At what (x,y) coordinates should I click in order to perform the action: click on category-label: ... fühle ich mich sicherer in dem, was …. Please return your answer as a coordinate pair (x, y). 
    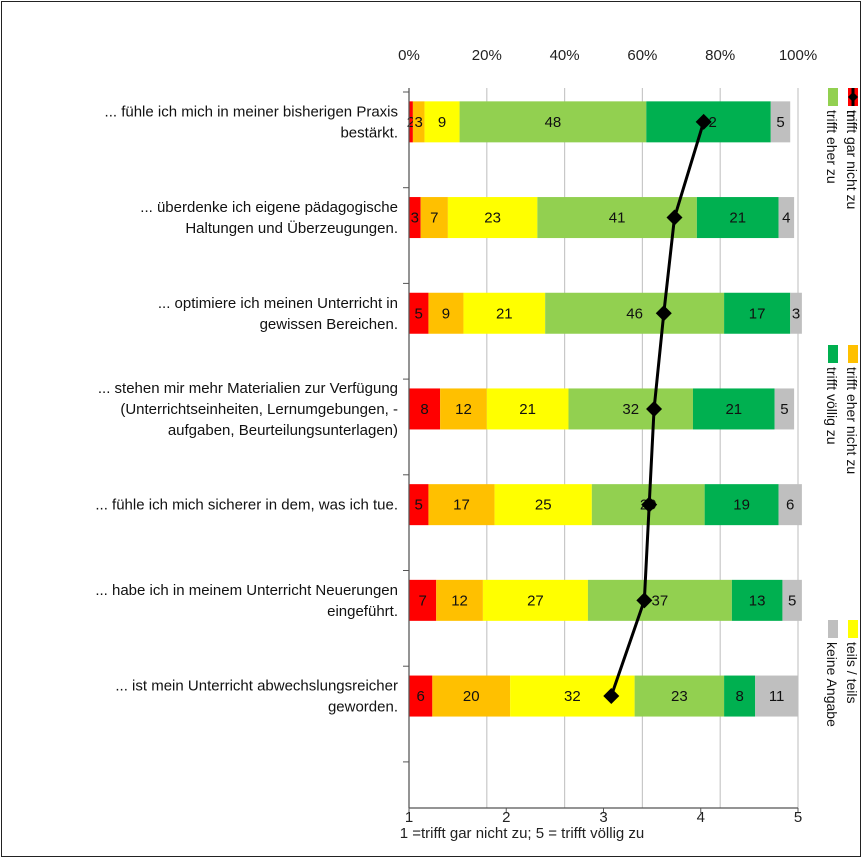
    Looking at the image, I should click on (246, 505).